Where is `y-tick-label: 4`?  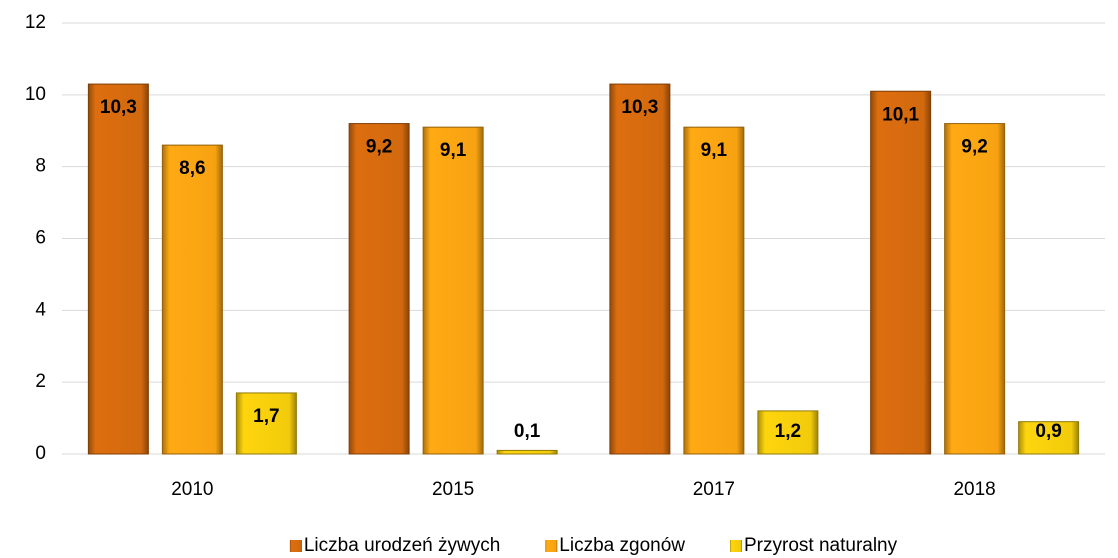 y-tick-label: 4 is located at coordinates (40, 309).